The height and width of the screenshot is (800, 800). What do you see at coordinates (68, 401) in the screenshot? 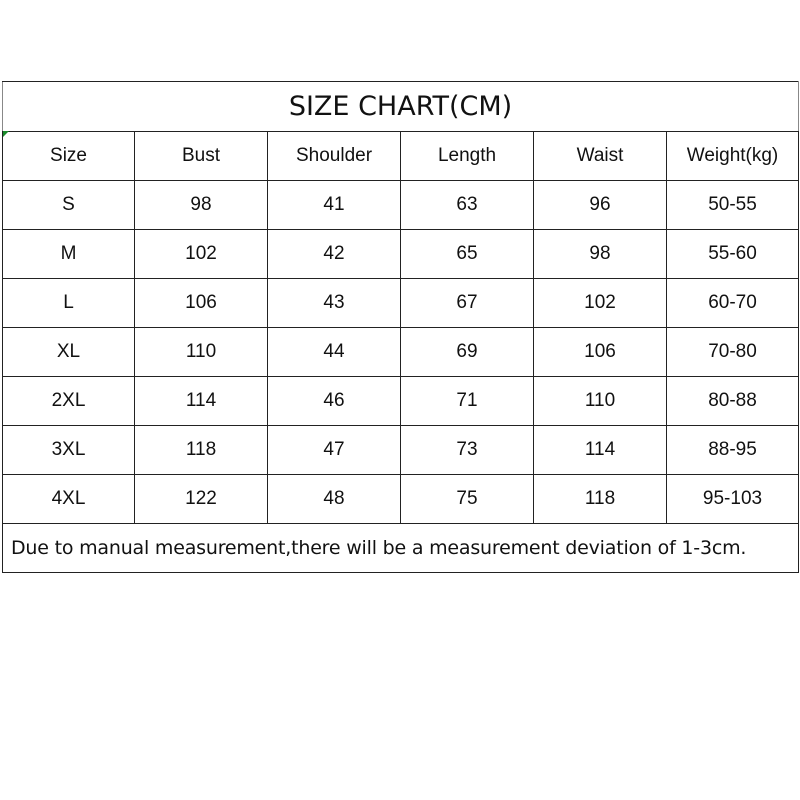
I see `table-cell: 2XL` at bounding box center [68, 401].